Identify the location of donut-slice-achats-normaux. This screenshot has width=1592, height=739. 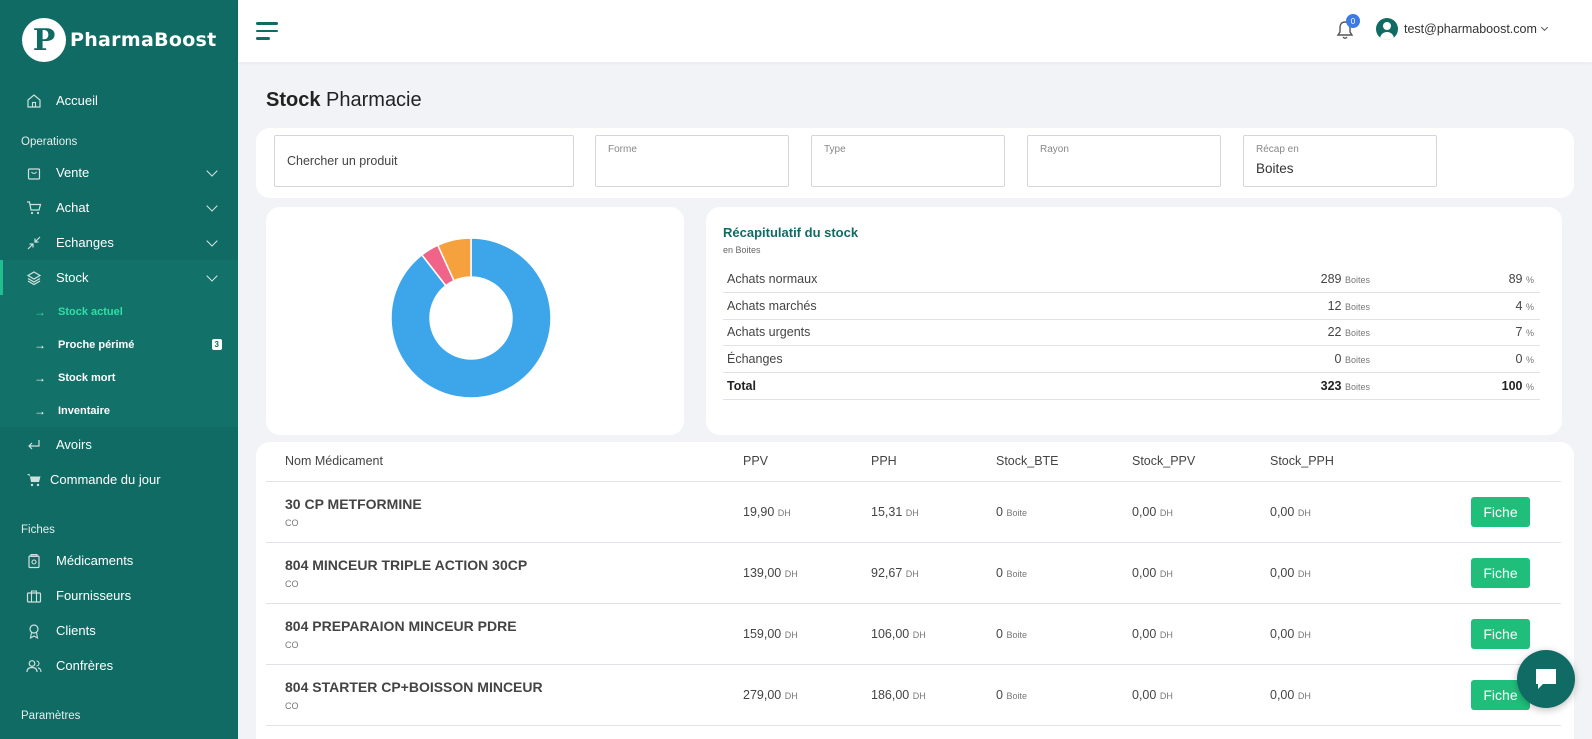
(471, 318).